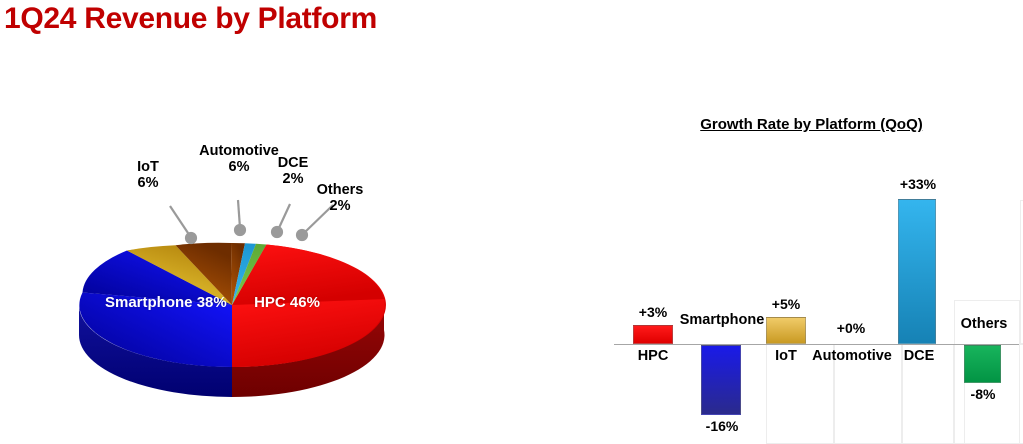 The image size is (1023, 444). I want to click on pie-slice-dce, so click(244, 274).